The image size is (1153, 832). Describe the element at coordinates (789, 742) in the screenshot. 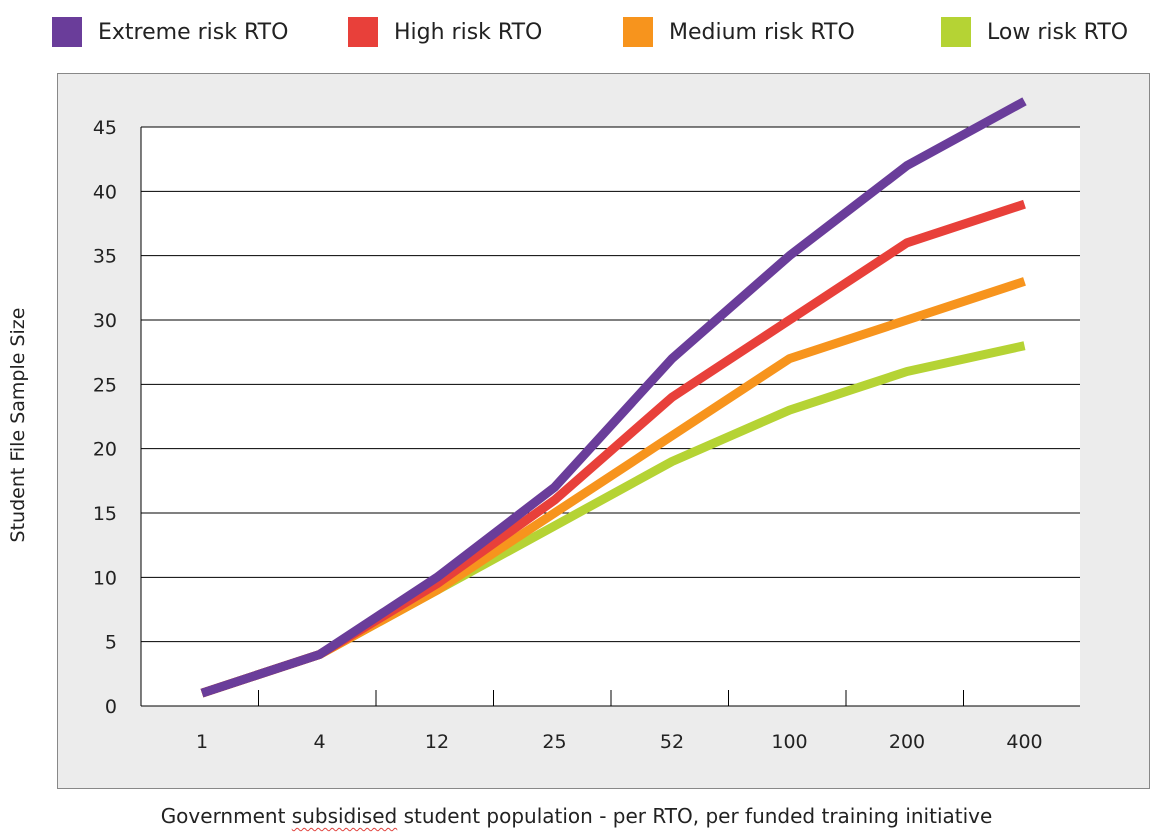

I see `x-tick-label: 100` at that location.